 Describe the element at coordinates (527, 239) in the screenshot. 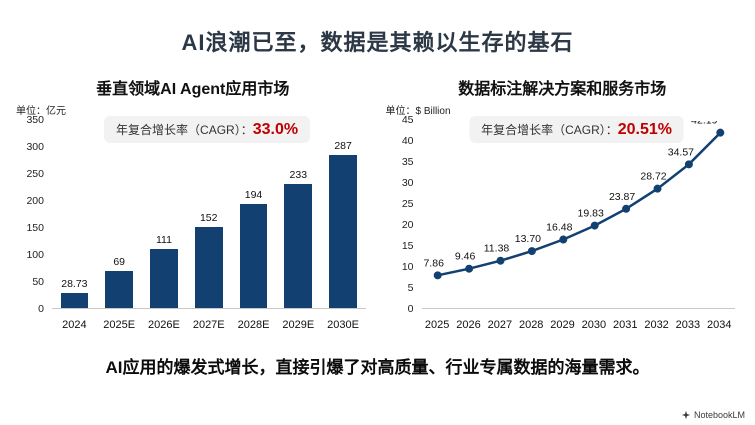

I see `point-value-label: 13.70` at that location.